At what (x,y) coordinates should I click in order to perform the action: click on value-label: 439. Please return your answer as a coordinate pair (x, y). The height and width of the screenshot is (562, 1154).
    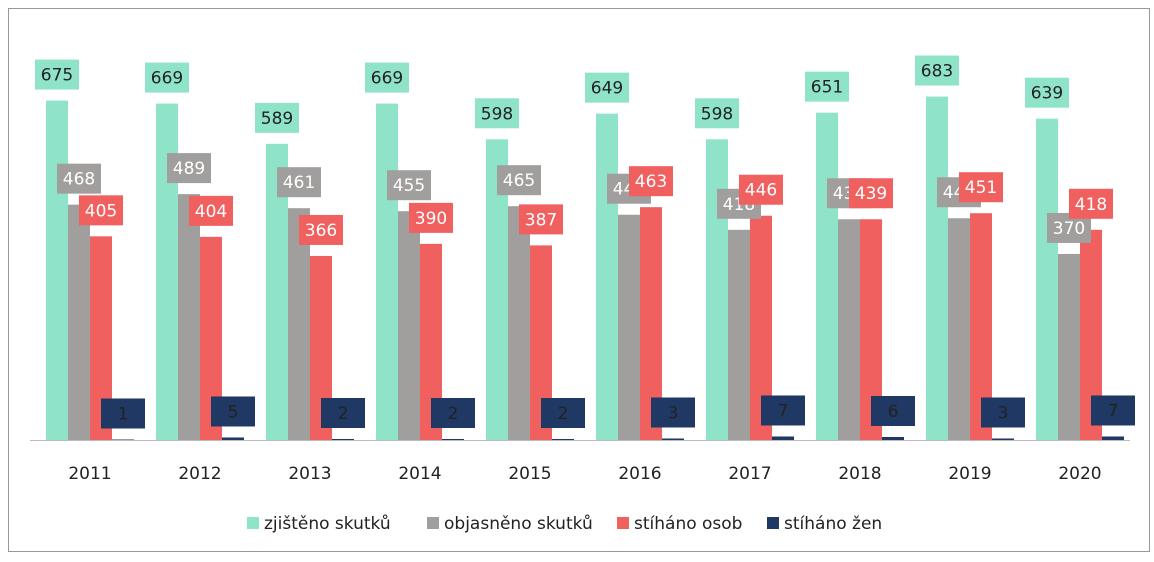
    Looking at the image, I should click on (871, 194).